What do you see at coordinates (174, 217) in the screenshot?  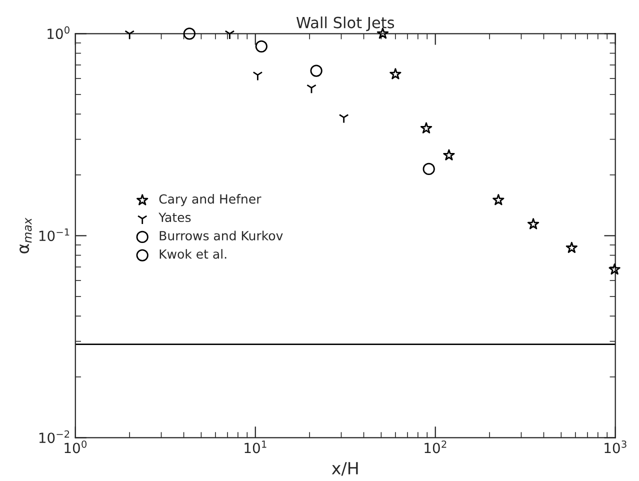 I see `legend-label: Yates` at bounding box center [174, 217].